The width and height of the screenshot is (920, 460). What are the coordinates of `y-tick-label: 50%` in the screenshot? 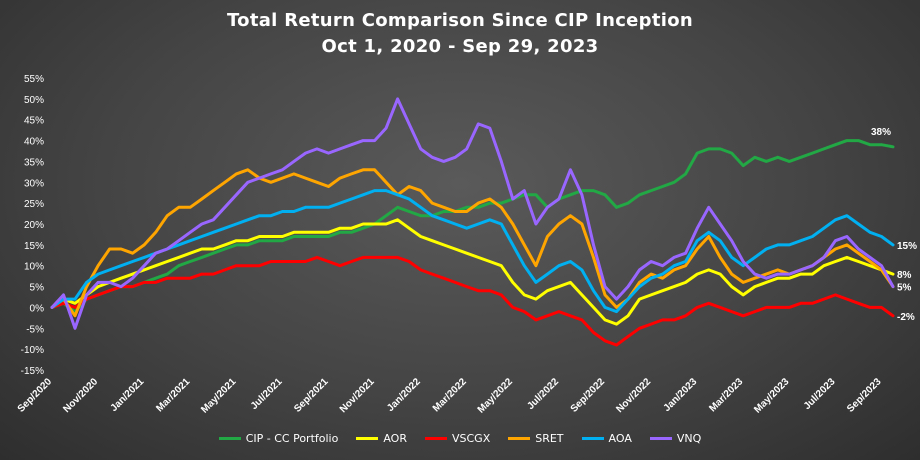 It's located at (34, 100).